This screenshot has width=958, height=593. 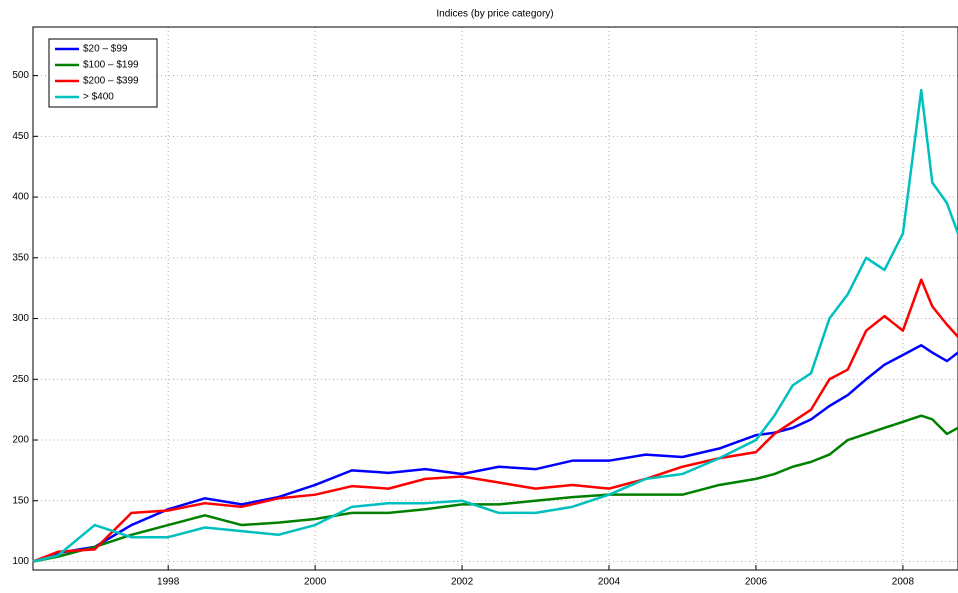 I want to click on chart-title: Indices (by price category), so click(x=494, y=14).